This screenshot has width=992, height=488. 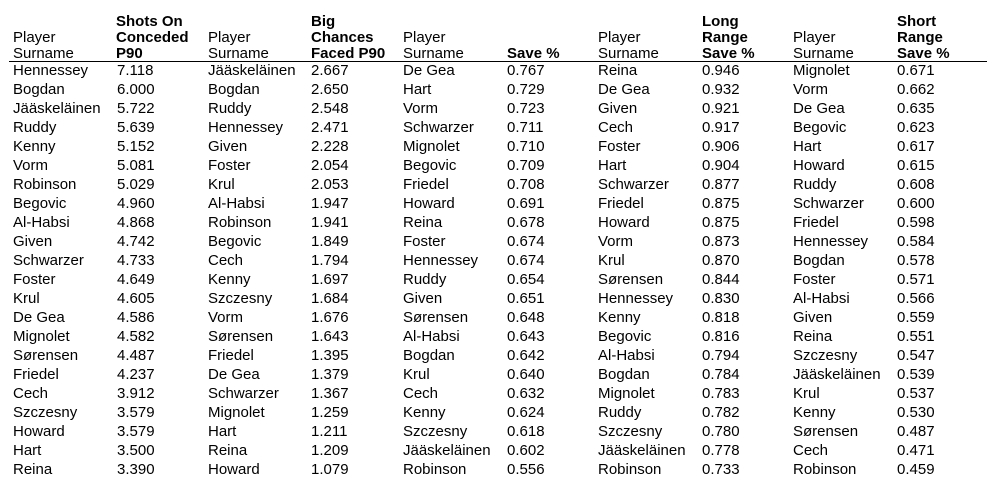 What do you see at coordinates (695, 127) in the screenshot?
I see `table-row: Cech 0.917` at bounding box center [695, 127].